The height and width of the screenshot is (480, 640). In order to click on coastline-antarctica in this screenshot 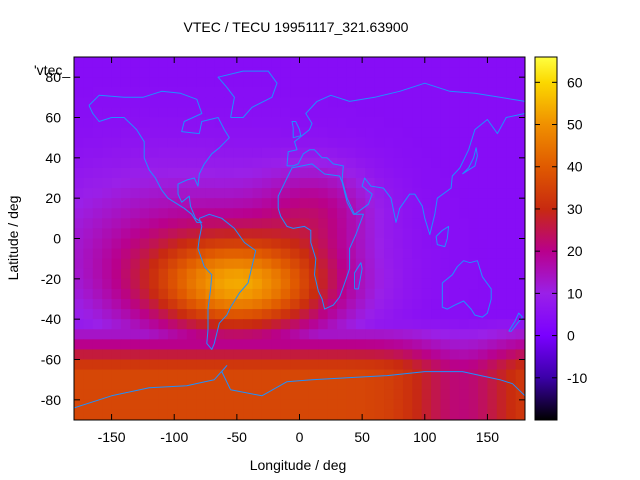, I will do `click(299, 387)`.